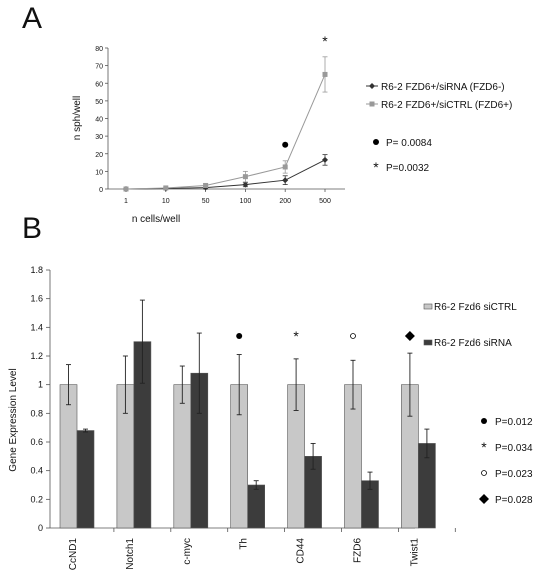 The width and height of the screenshot is (549, 580). I want to click on axis-b-ytick-label: 1, so click(40, 385).